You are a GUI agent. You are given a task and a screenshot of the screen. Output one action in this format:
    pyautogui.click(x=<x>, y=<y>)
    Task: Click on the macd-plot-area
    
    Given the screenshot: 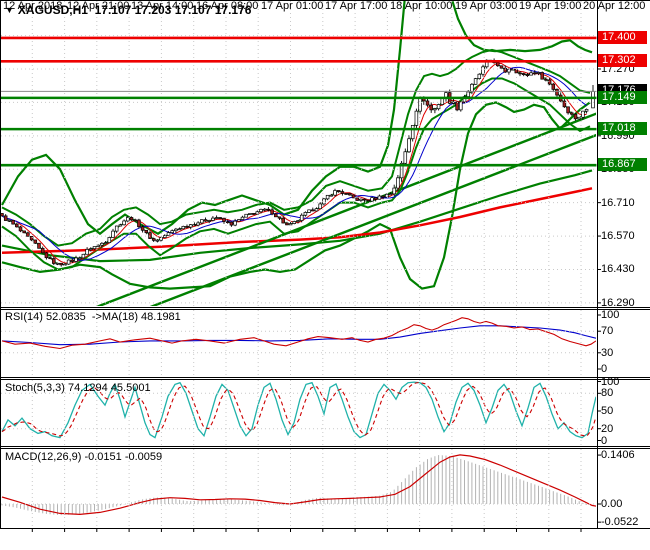 What is the action you would take?
    pyautogui.click(x=298, y=485)
    